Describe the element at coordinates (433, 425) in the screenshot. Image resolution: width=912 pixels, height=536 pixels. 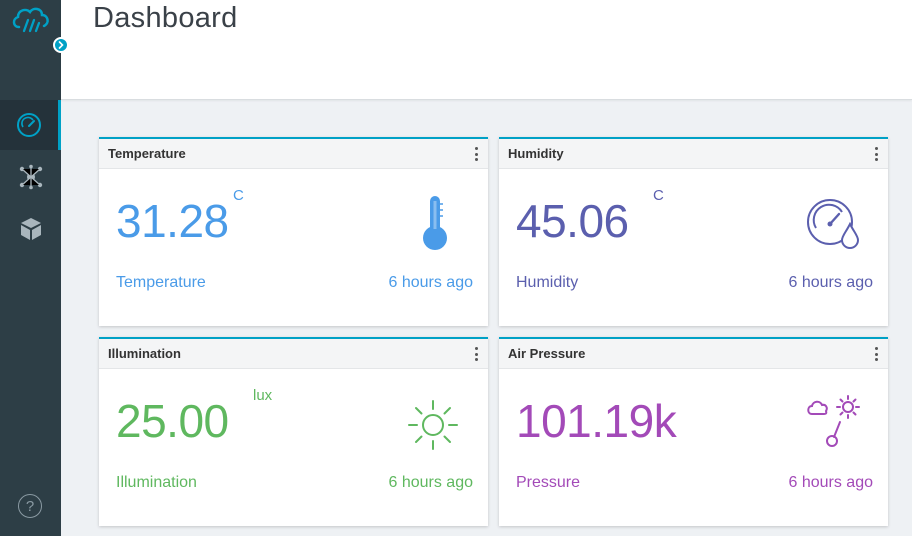
I see `sun-icon` at that location.